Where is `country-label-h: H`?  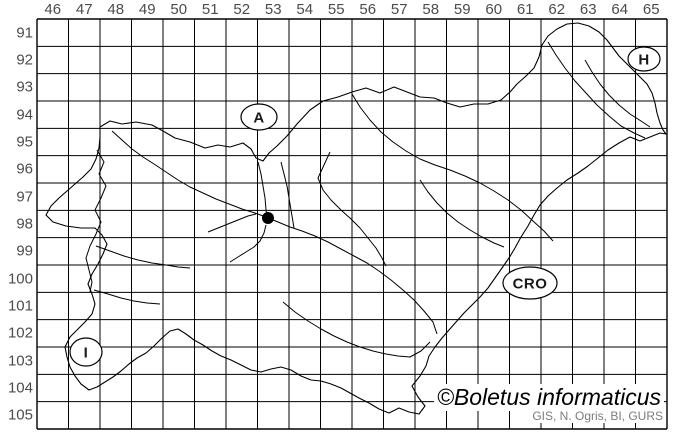 country-label-h: H is located at coordinates (644, 60).